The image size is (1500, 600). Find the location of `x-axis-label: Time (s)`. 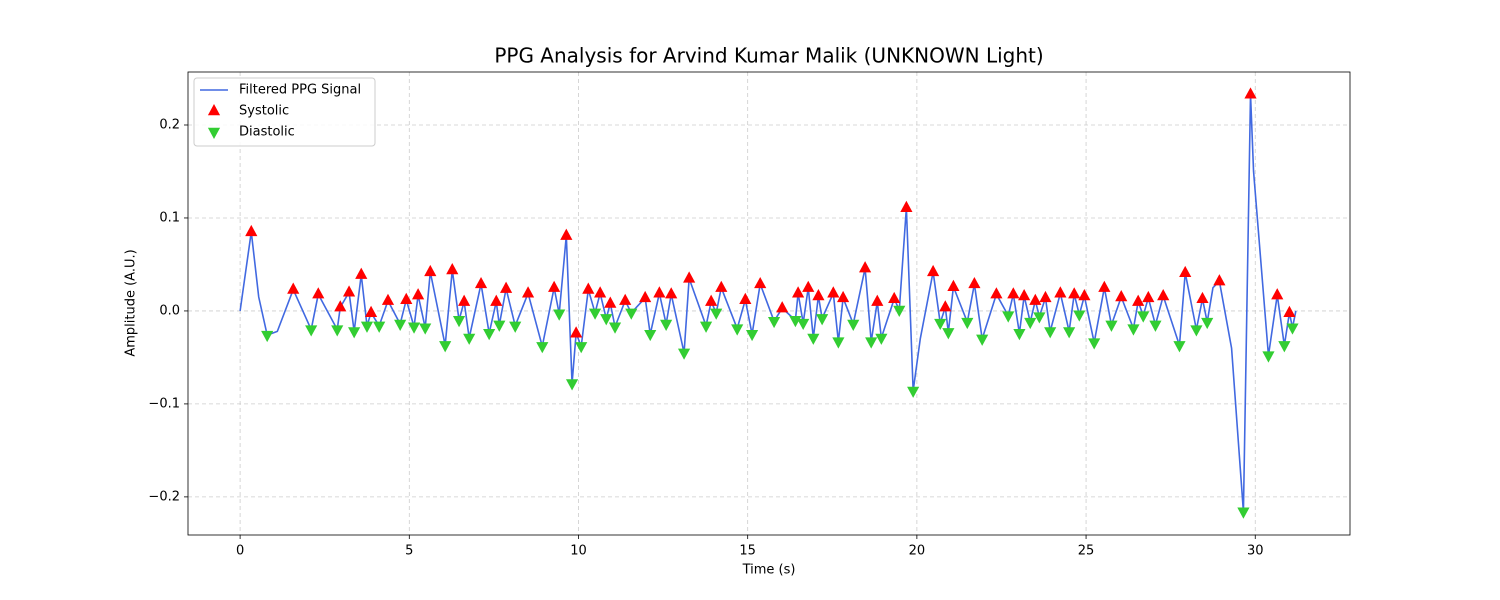

x-axis-label: Time (s) is located at coordinates (769, 570).